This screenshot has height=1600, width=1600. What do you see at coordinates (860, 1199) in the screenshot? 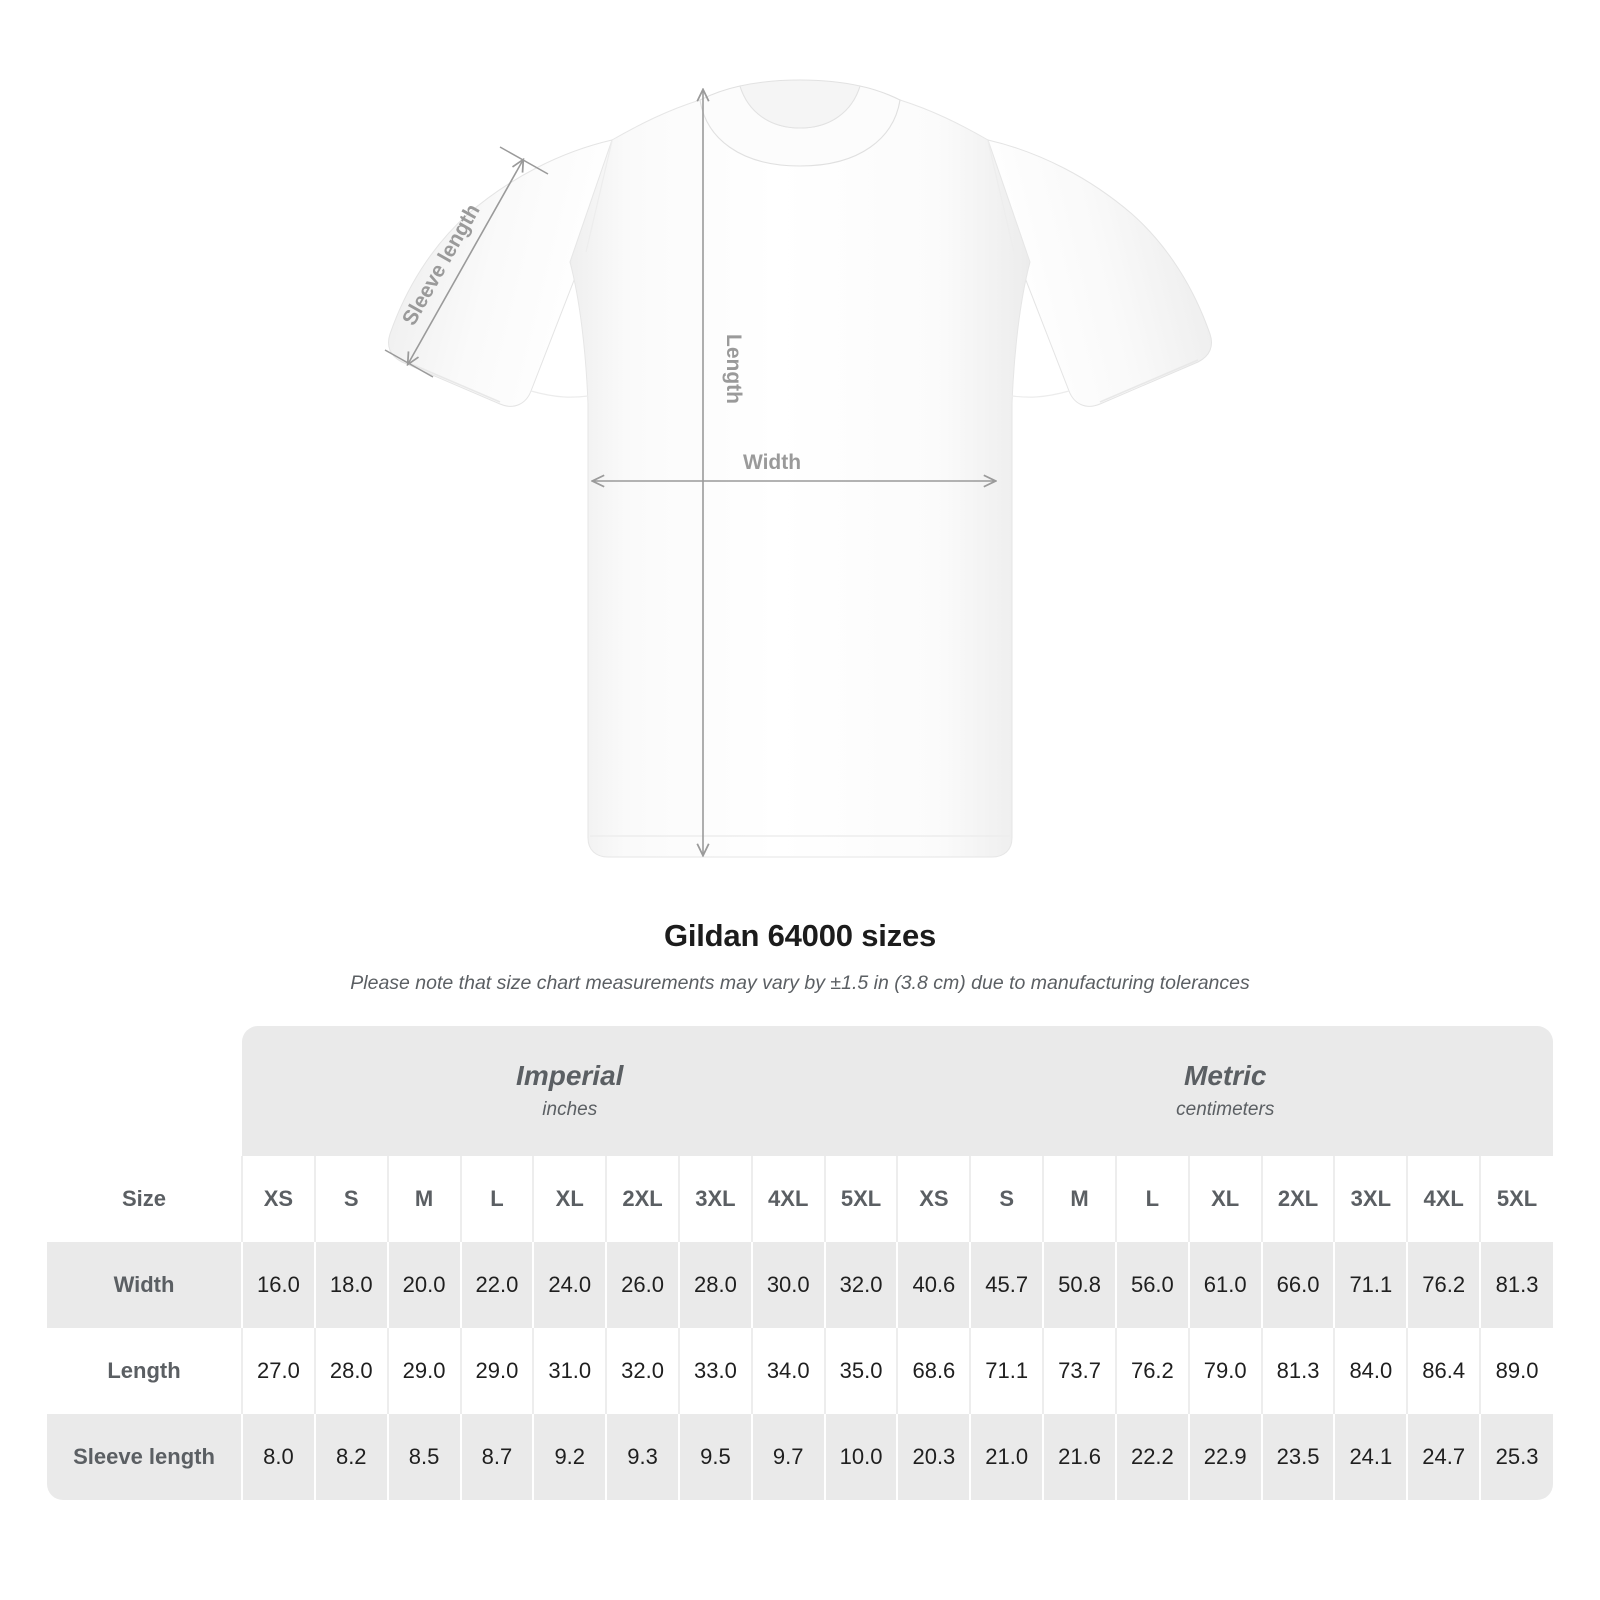
I see `column-header-size-imperial-5xl: 5XL` at bounding box center [860, 1199].